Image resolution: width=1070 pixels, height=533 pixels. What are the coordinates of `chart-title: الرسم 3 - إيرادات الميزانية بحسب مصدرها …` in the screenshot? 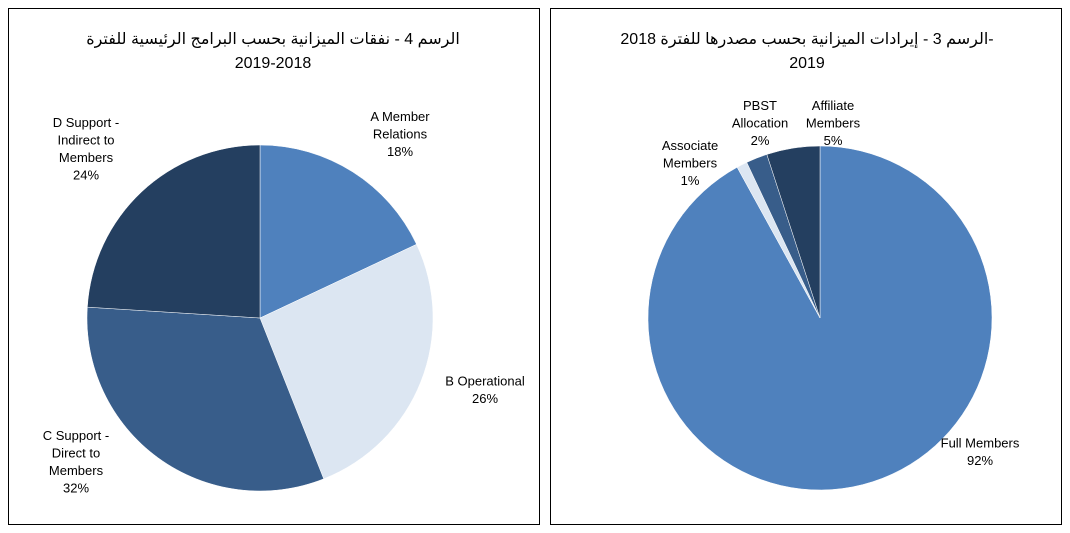 It's located at (806, 40).